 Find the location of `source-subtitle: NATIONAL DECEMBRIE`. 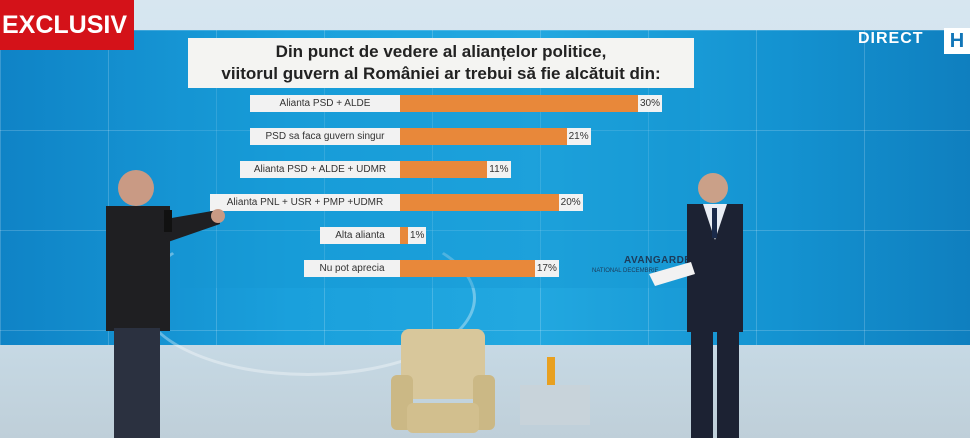

source-subtitle: NATIONAL DECEMBRIE is located at coordinates (625, 271).